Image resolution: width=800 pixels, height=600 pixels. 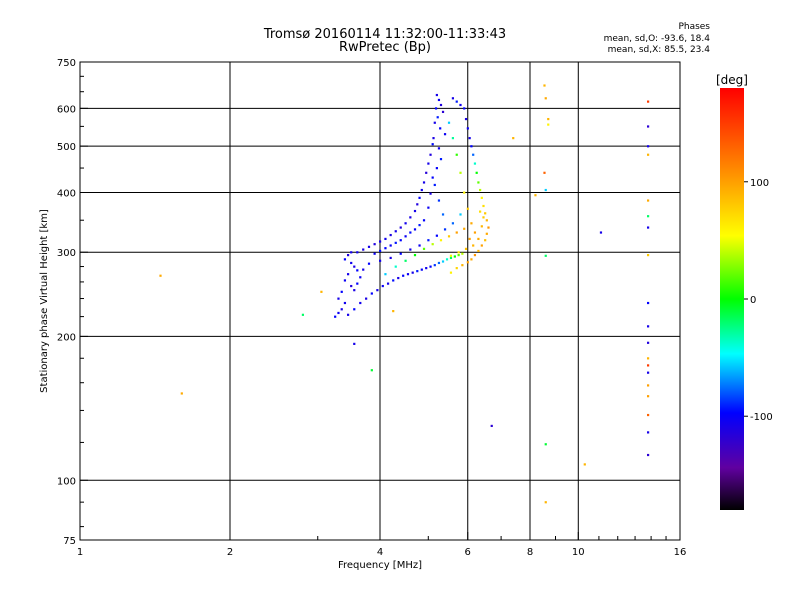 What do you see at coordinates (66, 147) in the screenshot?
I see `y-tick-label: 500` at bounding box center [66, 147].